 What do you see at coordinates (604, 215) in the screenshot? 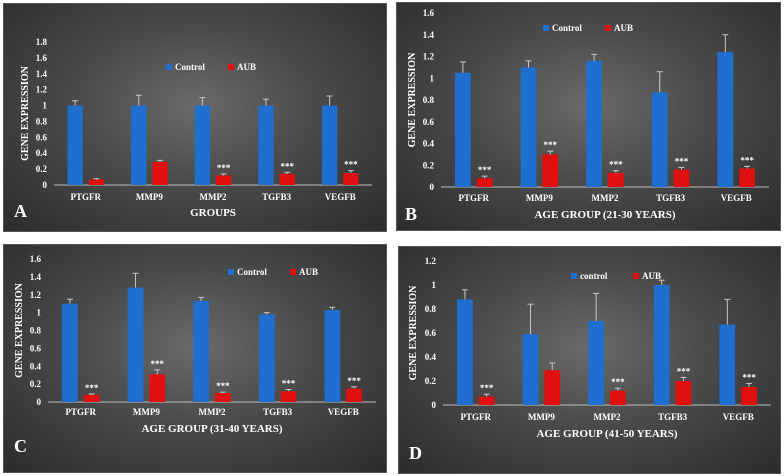
I see `x-axis-label: AGE GROUP (21-30 YEARS)` at bounding box center [604, 215].